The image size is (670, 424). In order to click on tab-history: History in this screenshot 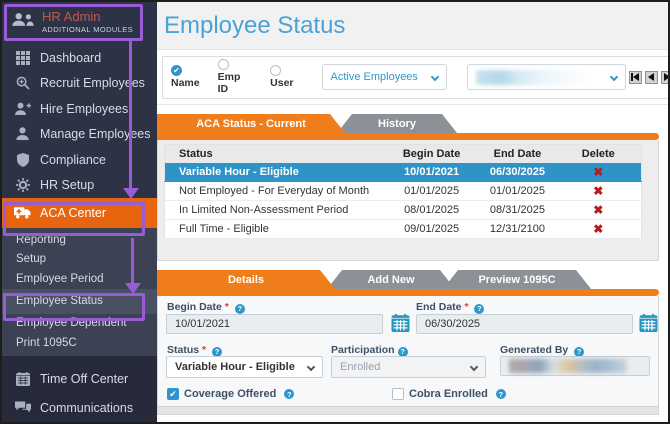, I will do `click(397, 123)`.